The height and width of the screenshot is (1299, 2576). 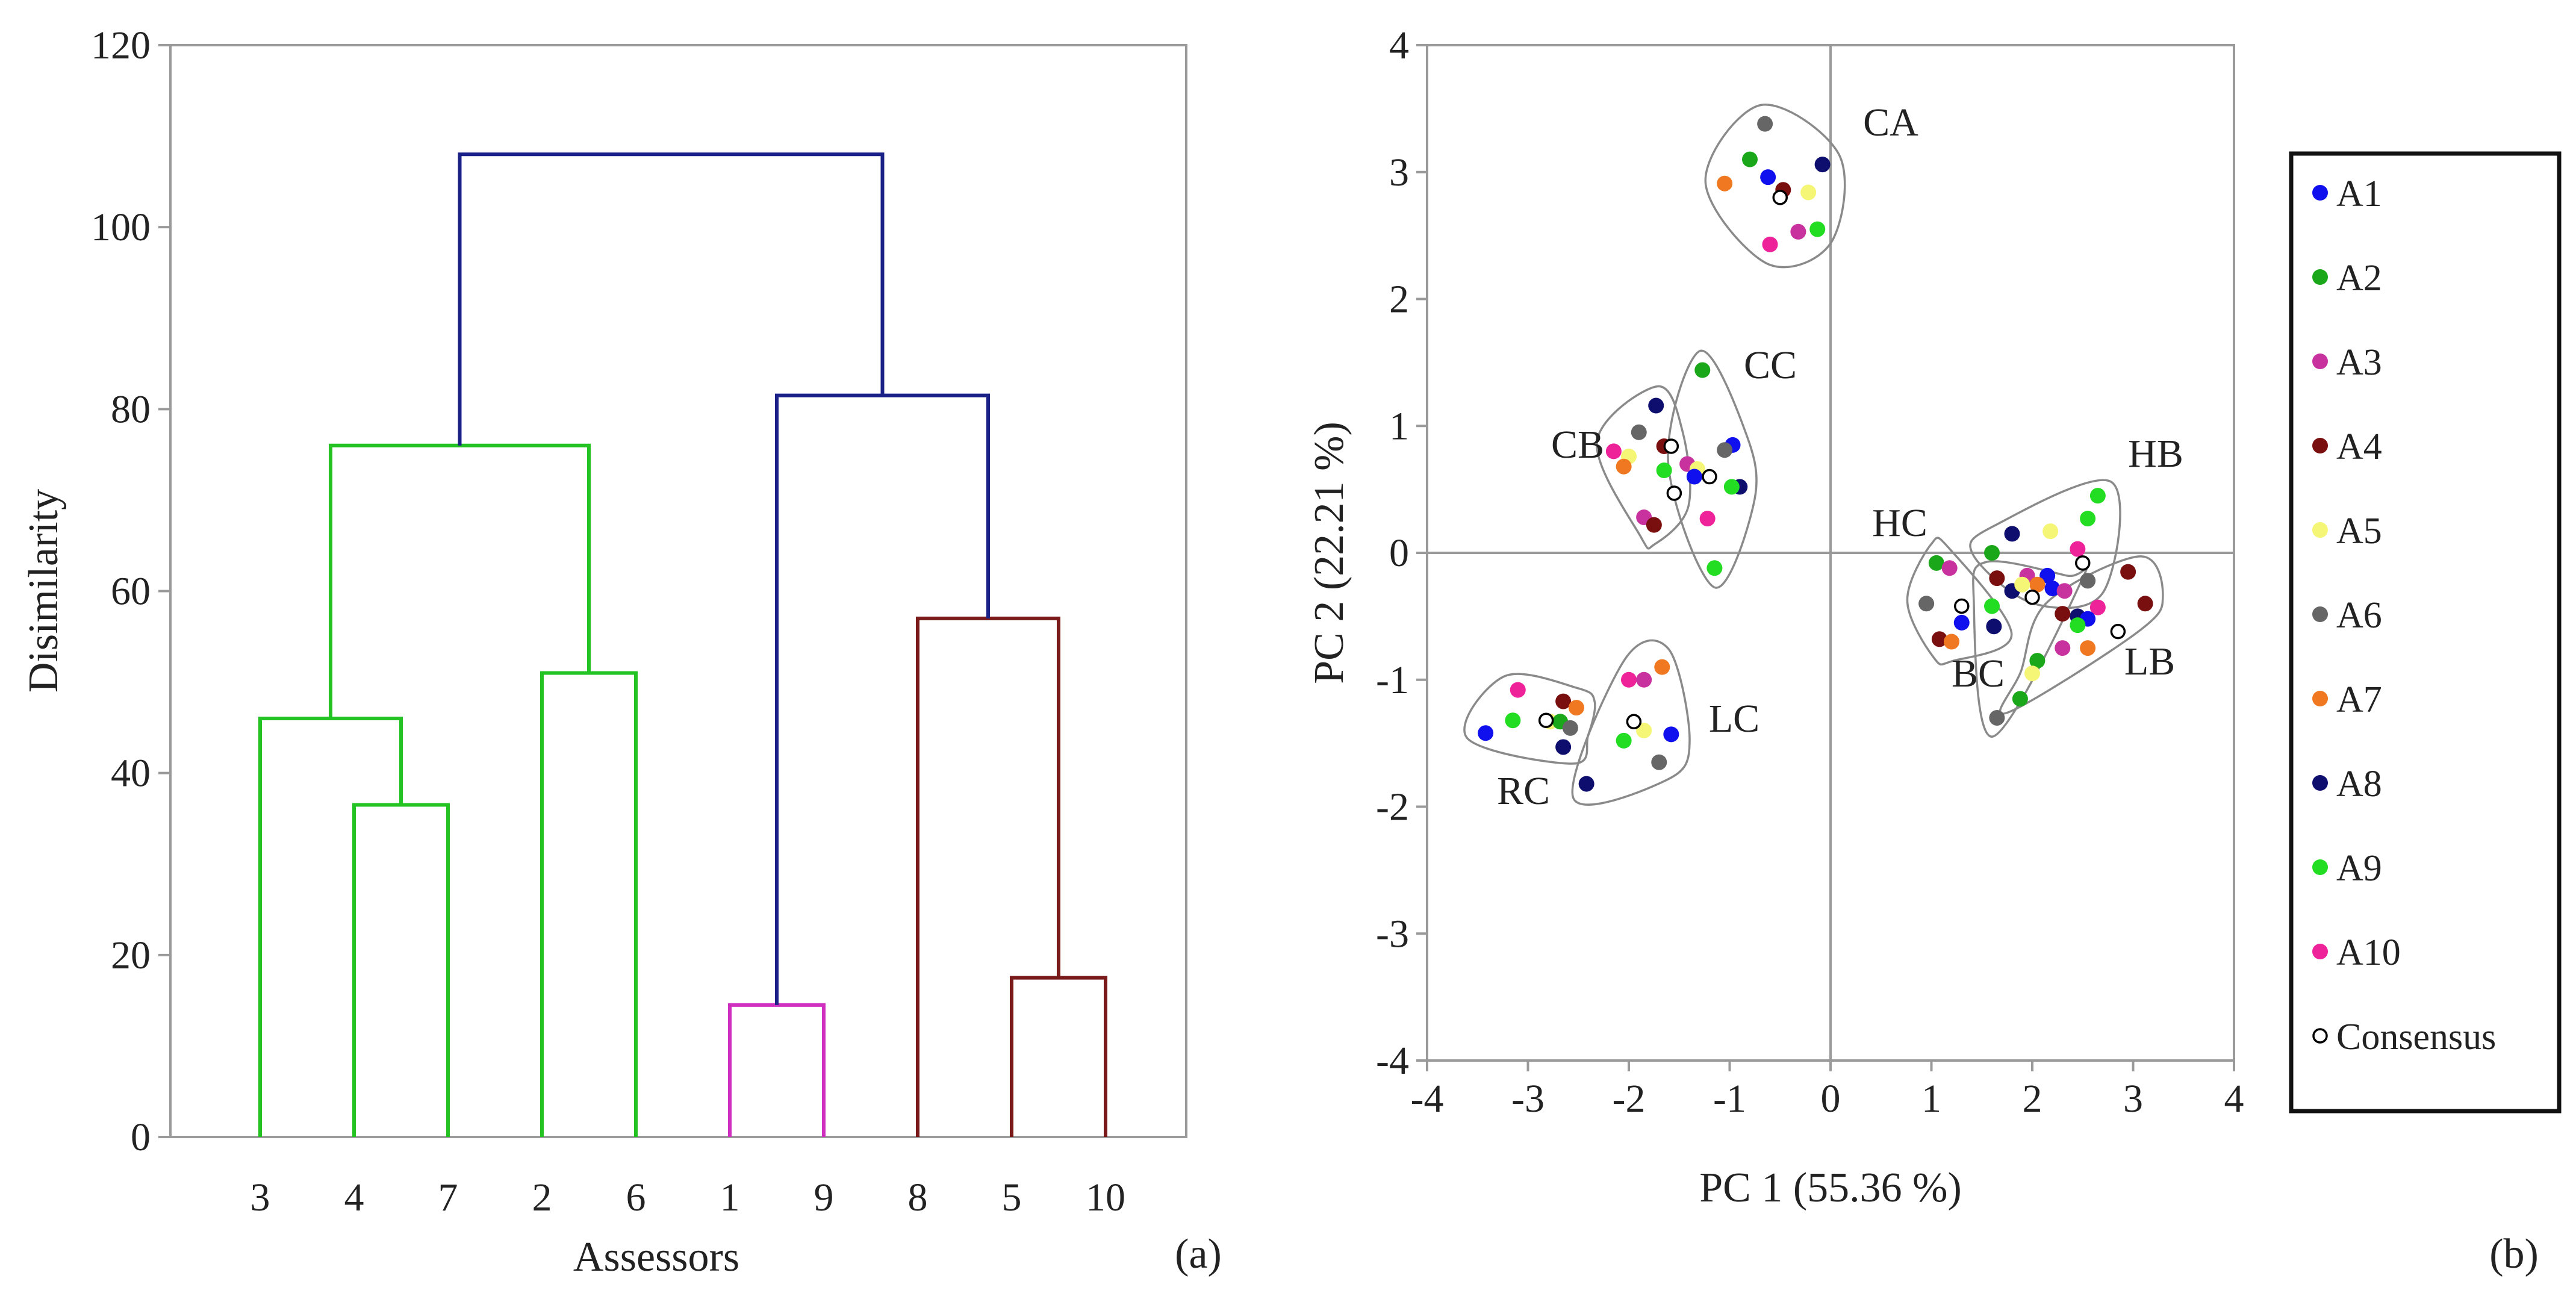 What do you see at coordinates (2368, 952) in the screenshot?
I see `legend-label: A10` at bounding box center [2368, 952].